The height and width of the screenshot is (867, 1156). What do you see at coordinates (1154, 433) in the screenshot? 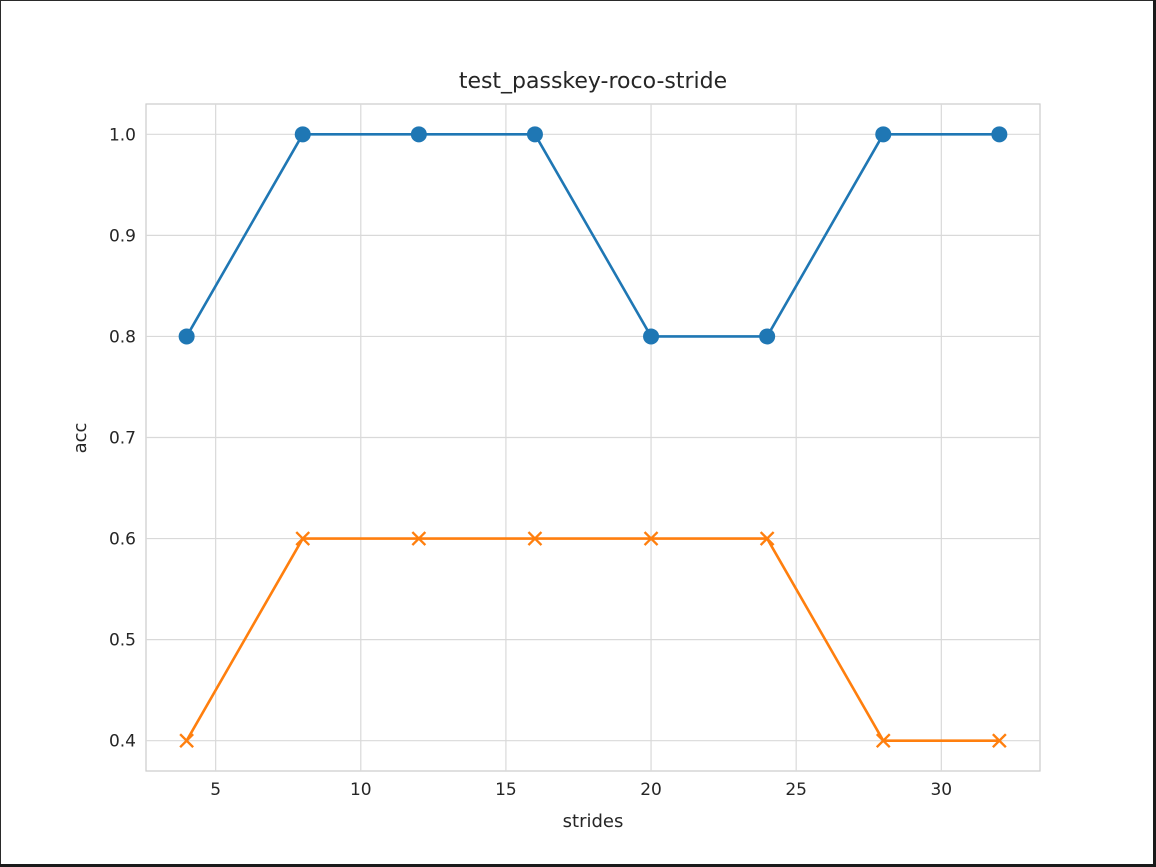
I see `frame-edge-right` at bounding box center [1154, 433].